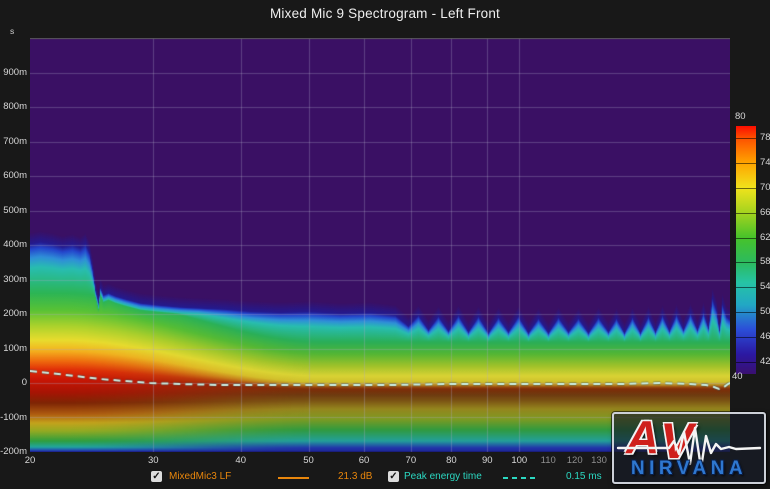 Image resolution: width=770 pixels, height=489 pixels. Describe the element at coordinates (293, 478) in the screenshot. I see `trace-line-sample` at that location.